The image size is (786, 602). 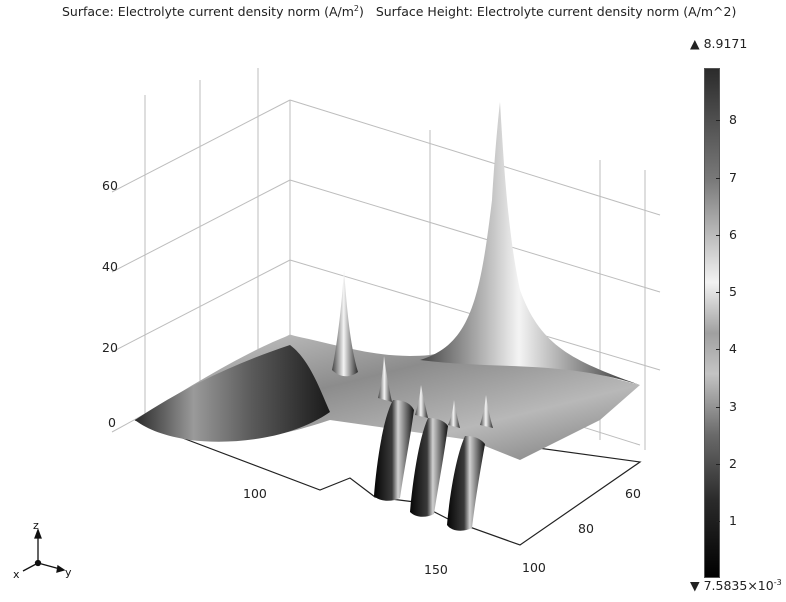 I want to click on colorbar-tick: 6, so click(x=733, y=234).